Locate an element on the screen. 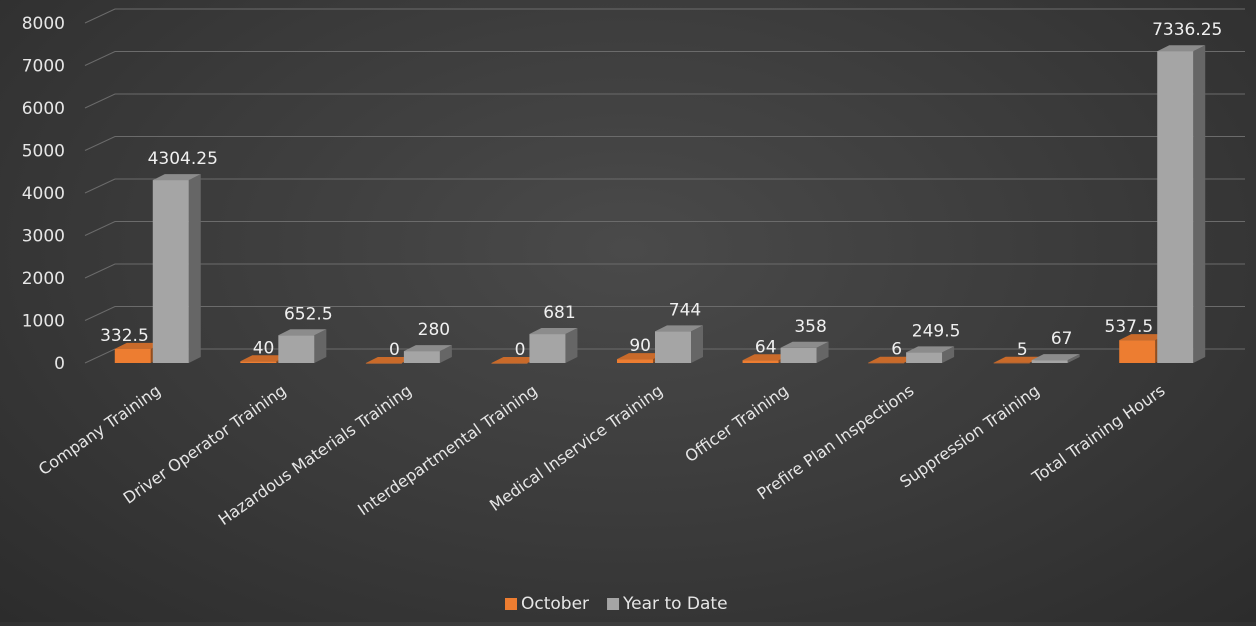  data-label: 67 is located at coordinates (1062, 339).